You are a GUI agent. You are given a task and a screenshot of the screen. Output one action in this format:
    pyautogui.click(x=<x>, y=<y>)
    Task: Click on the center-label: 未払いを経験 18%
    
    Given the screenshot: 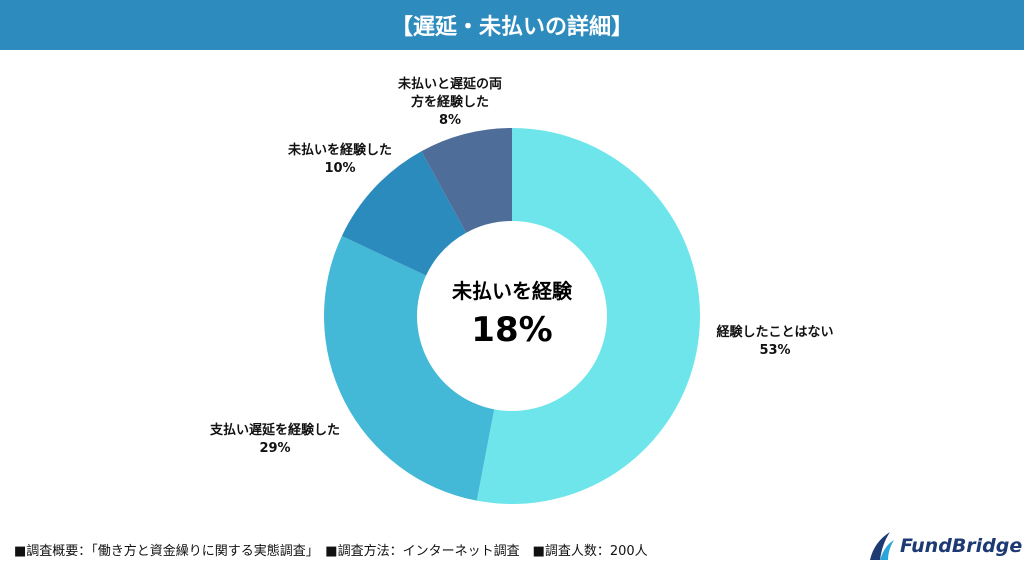 What is the action you would take?
    pyautogui.click(x=512, y=312)
    